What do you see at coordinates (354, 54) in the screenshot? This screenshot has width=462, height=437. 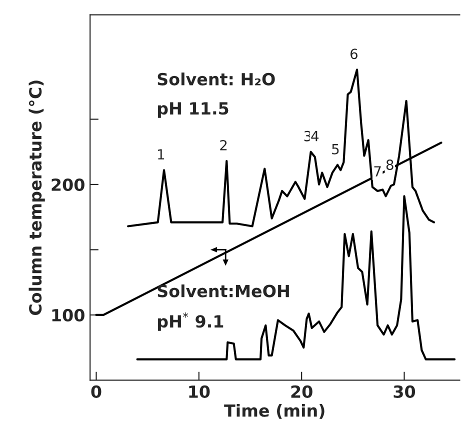 I see `annotation: 6` at bounding box center [354, 54].